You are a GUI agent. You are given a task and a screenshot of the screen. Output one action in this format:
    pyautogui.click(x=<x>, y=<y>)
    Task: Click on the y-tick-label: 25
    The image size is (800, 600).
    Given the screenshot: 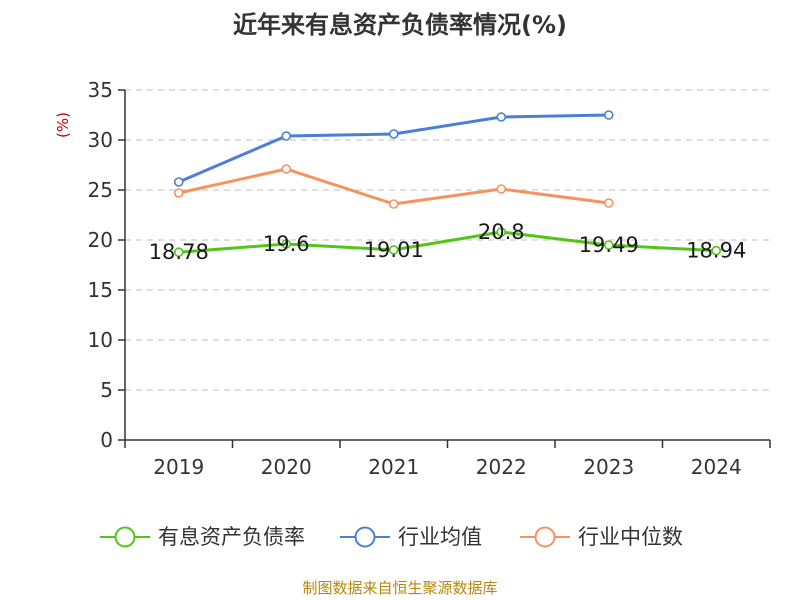 What is the action you would take?
    pyautogui.click(x=100, y=190)
    